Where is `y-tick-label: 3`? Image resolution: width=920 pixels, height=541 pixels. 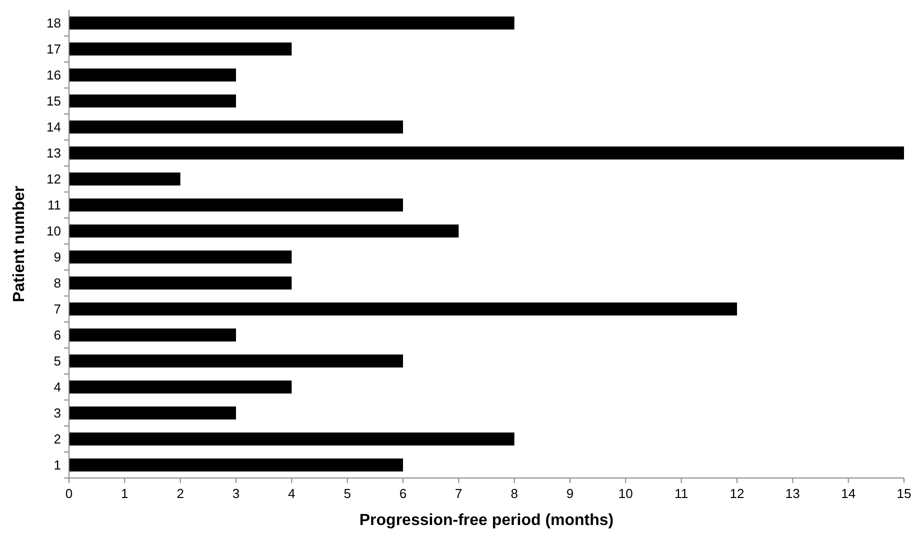
y-tick-label: 3 is located at coordinates (57, 413).